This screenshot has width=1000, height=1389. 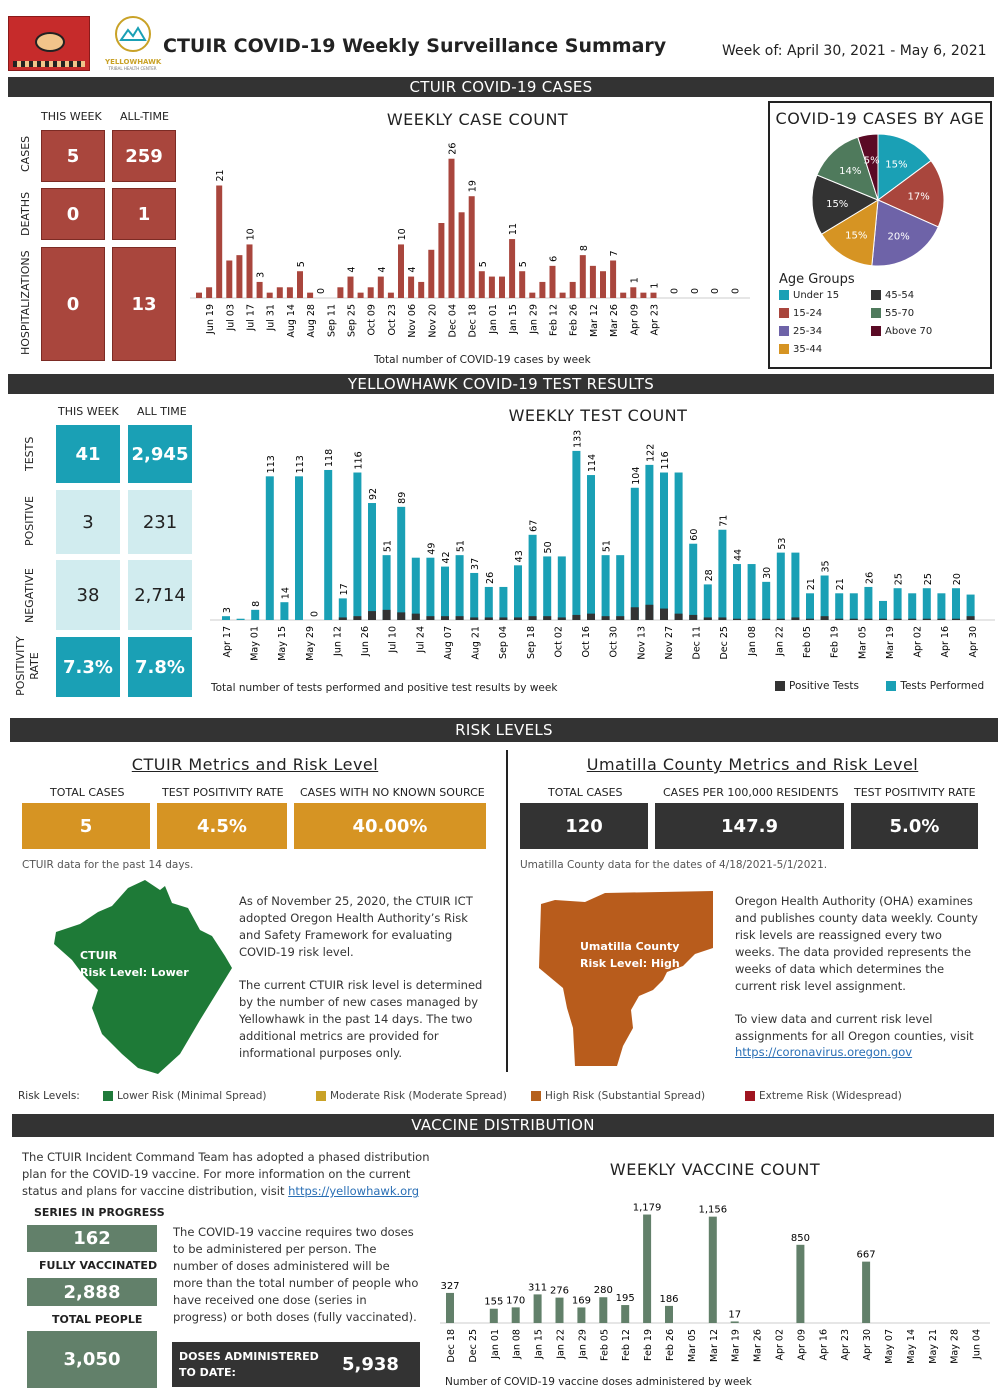 I want to click on test-bar-label: 26, so click(x=869, y=578).